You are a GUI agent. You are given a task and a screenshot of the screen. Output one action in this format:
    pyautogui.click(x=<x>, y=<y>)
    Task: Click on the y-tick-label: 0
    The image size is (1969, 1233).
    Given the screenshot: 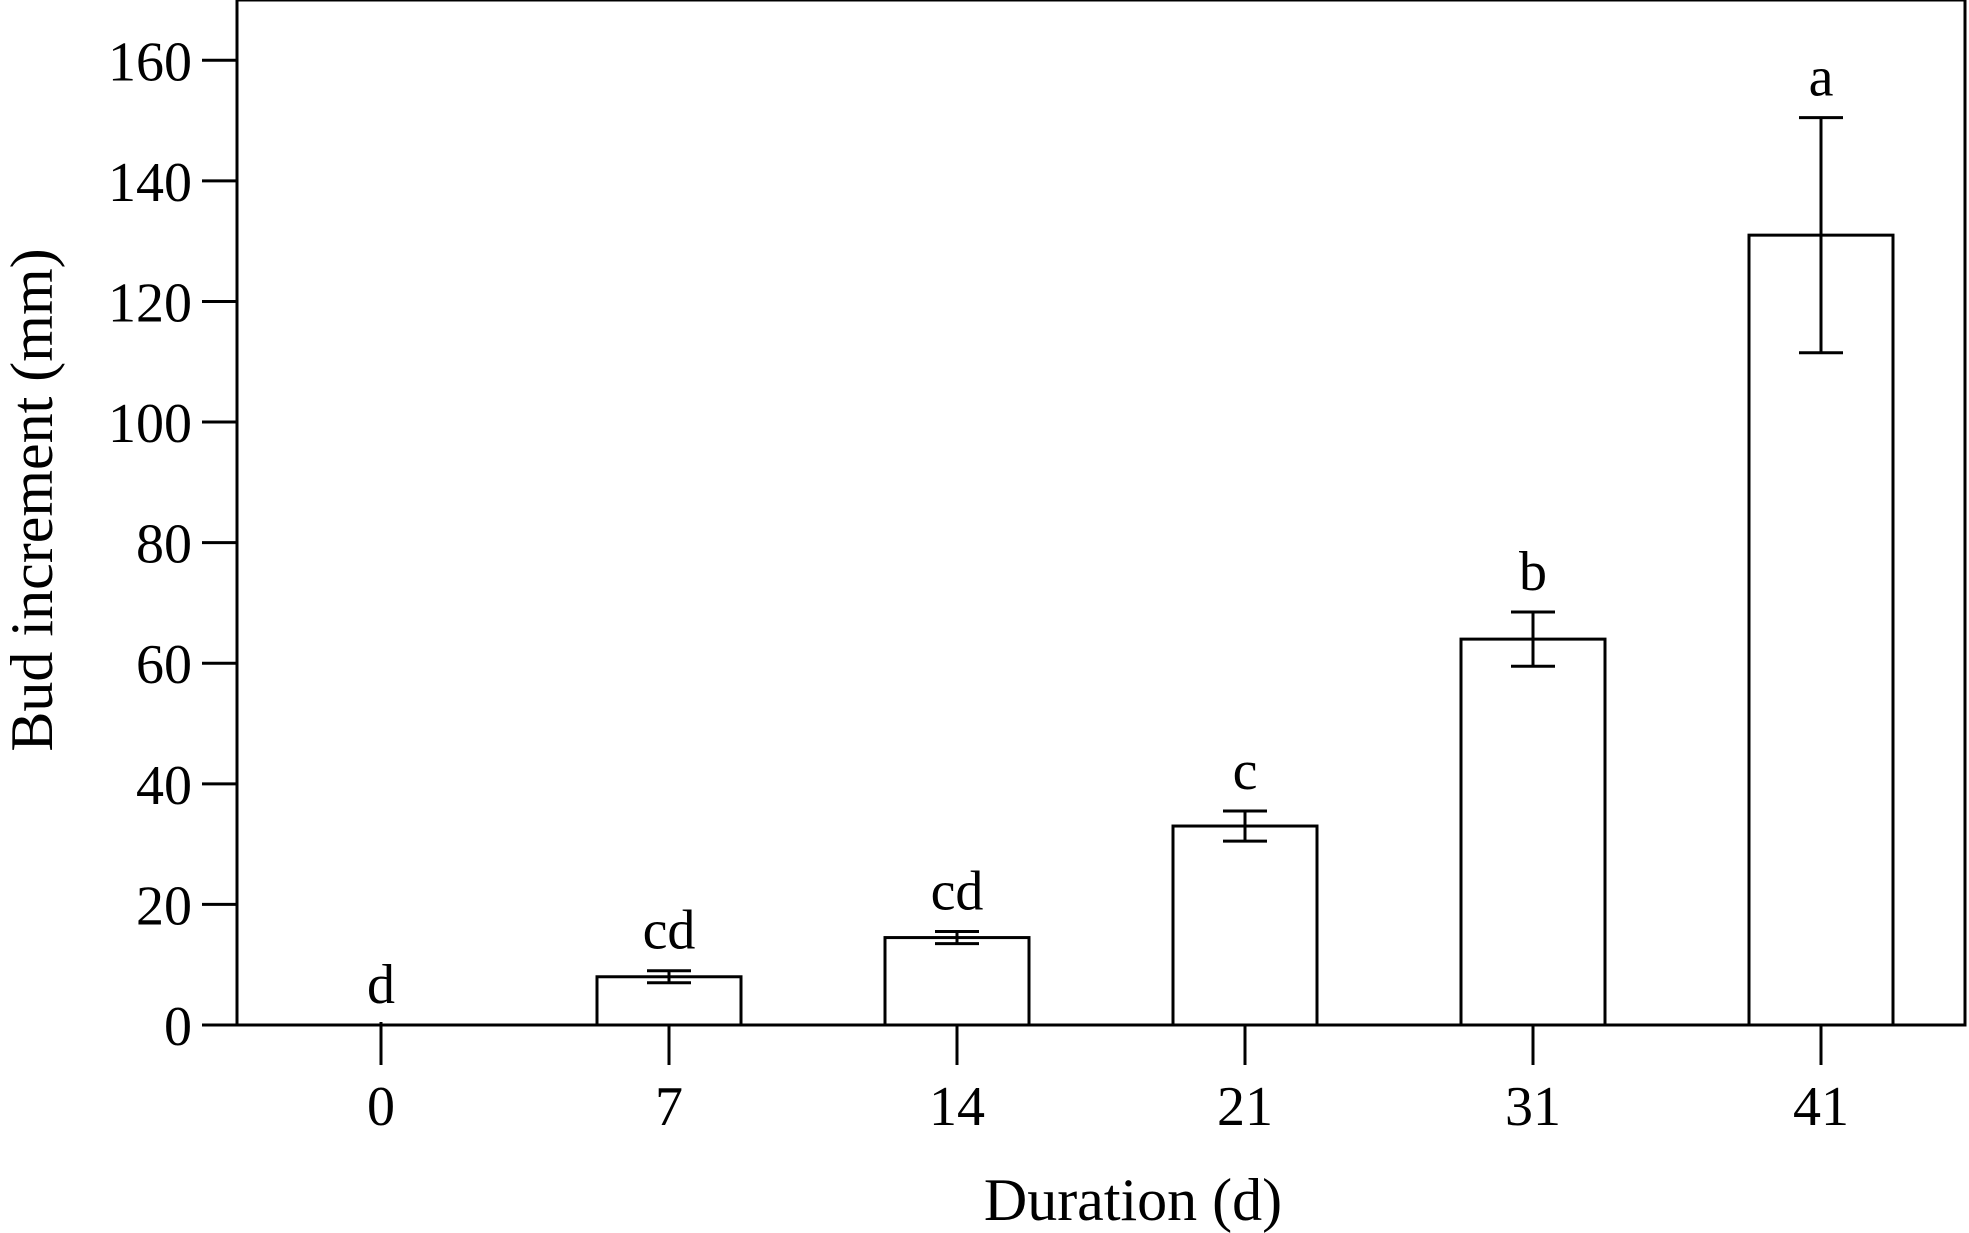 What is the action you would take?
    pyautogui.click(x=178, y=1027)
    